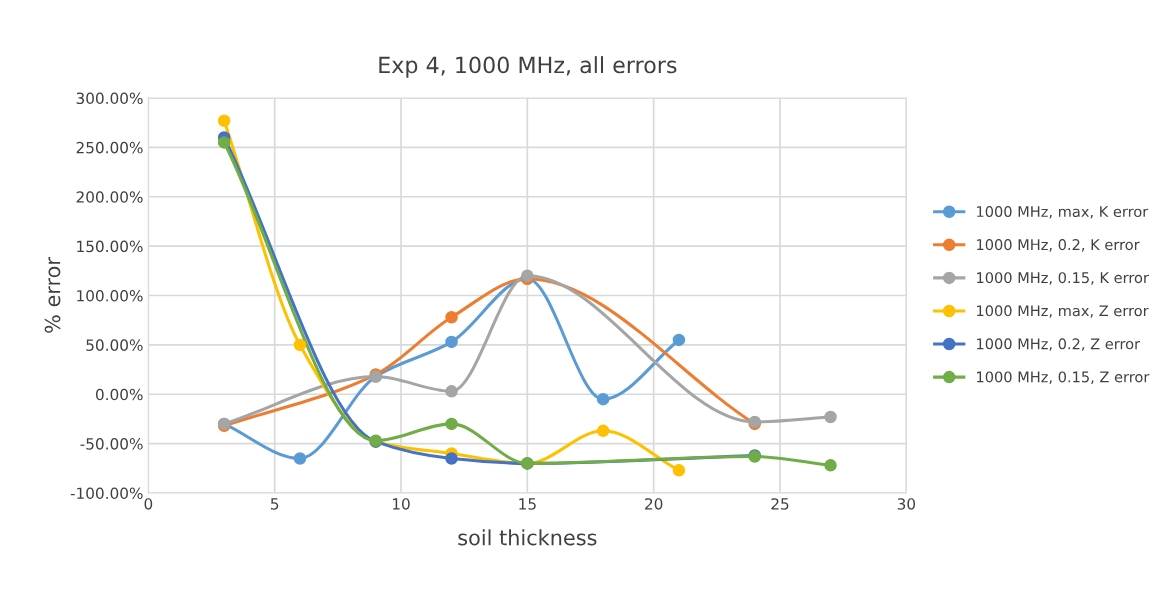  What do you see at coordinates (275, 504) in the screenshot?
I see `x-tick-label: 5` at bounding box center [275, 504].